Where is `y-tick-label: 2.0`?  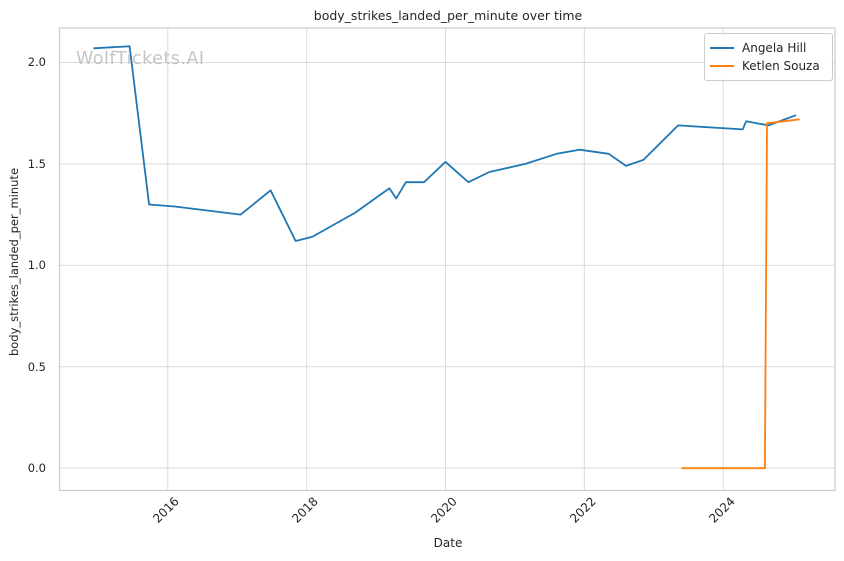
y-tick-label: 2.0 is located at coordinates (36, 62).